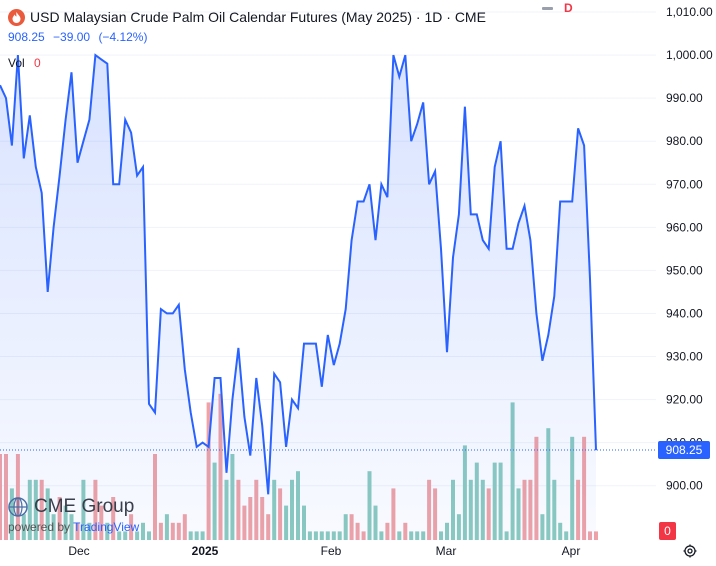  I want to click on logo-name: CME Group, so click(84, 506).